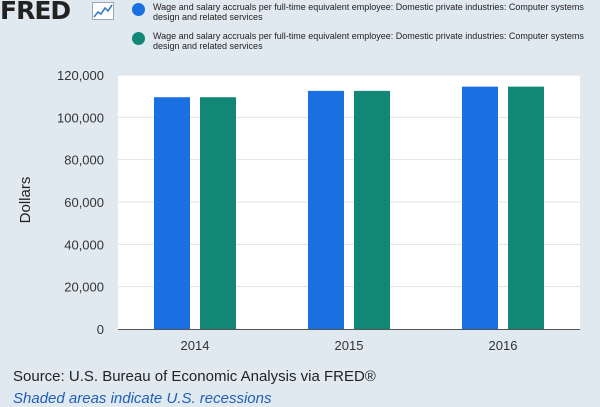 This screenshot has height=407, width=600. What do you see at coordinates (84, 287) in the screenshot?
I see `y-tick-label: 20,000` at bounding box center [84, 287].